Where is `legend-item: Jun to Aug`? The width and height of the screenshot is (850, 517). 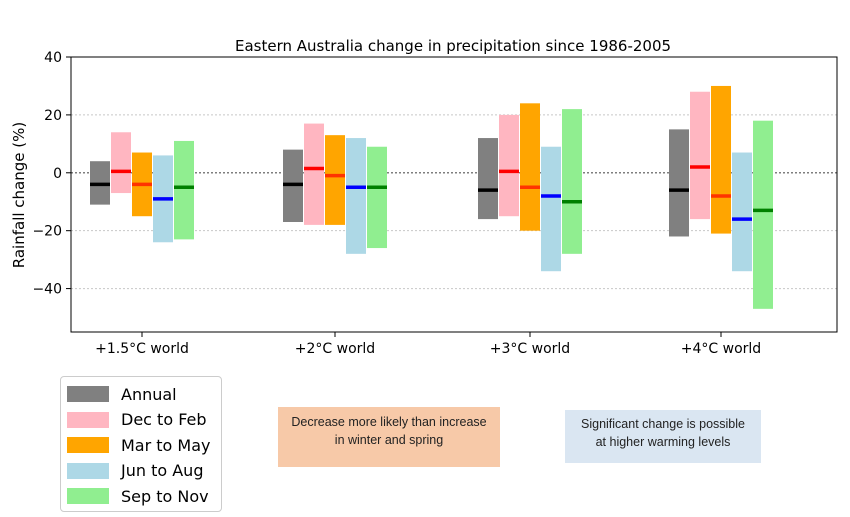 legend-item: Jun to Aug is located at coordinates (135, 471).